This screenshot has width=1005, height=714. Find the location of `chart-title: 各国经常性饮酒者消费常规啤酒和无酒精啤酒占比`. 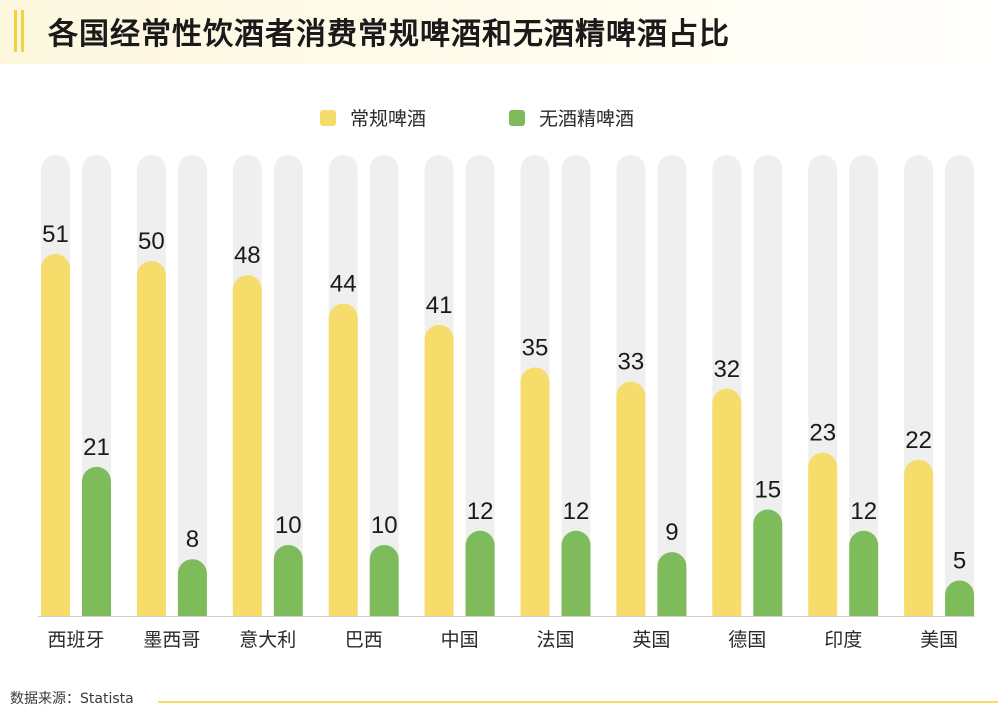

chart-title: 各国经常性饮酒者消费常规啤酒和无酒精啤酒占比 is located at coordinates (389, 34).